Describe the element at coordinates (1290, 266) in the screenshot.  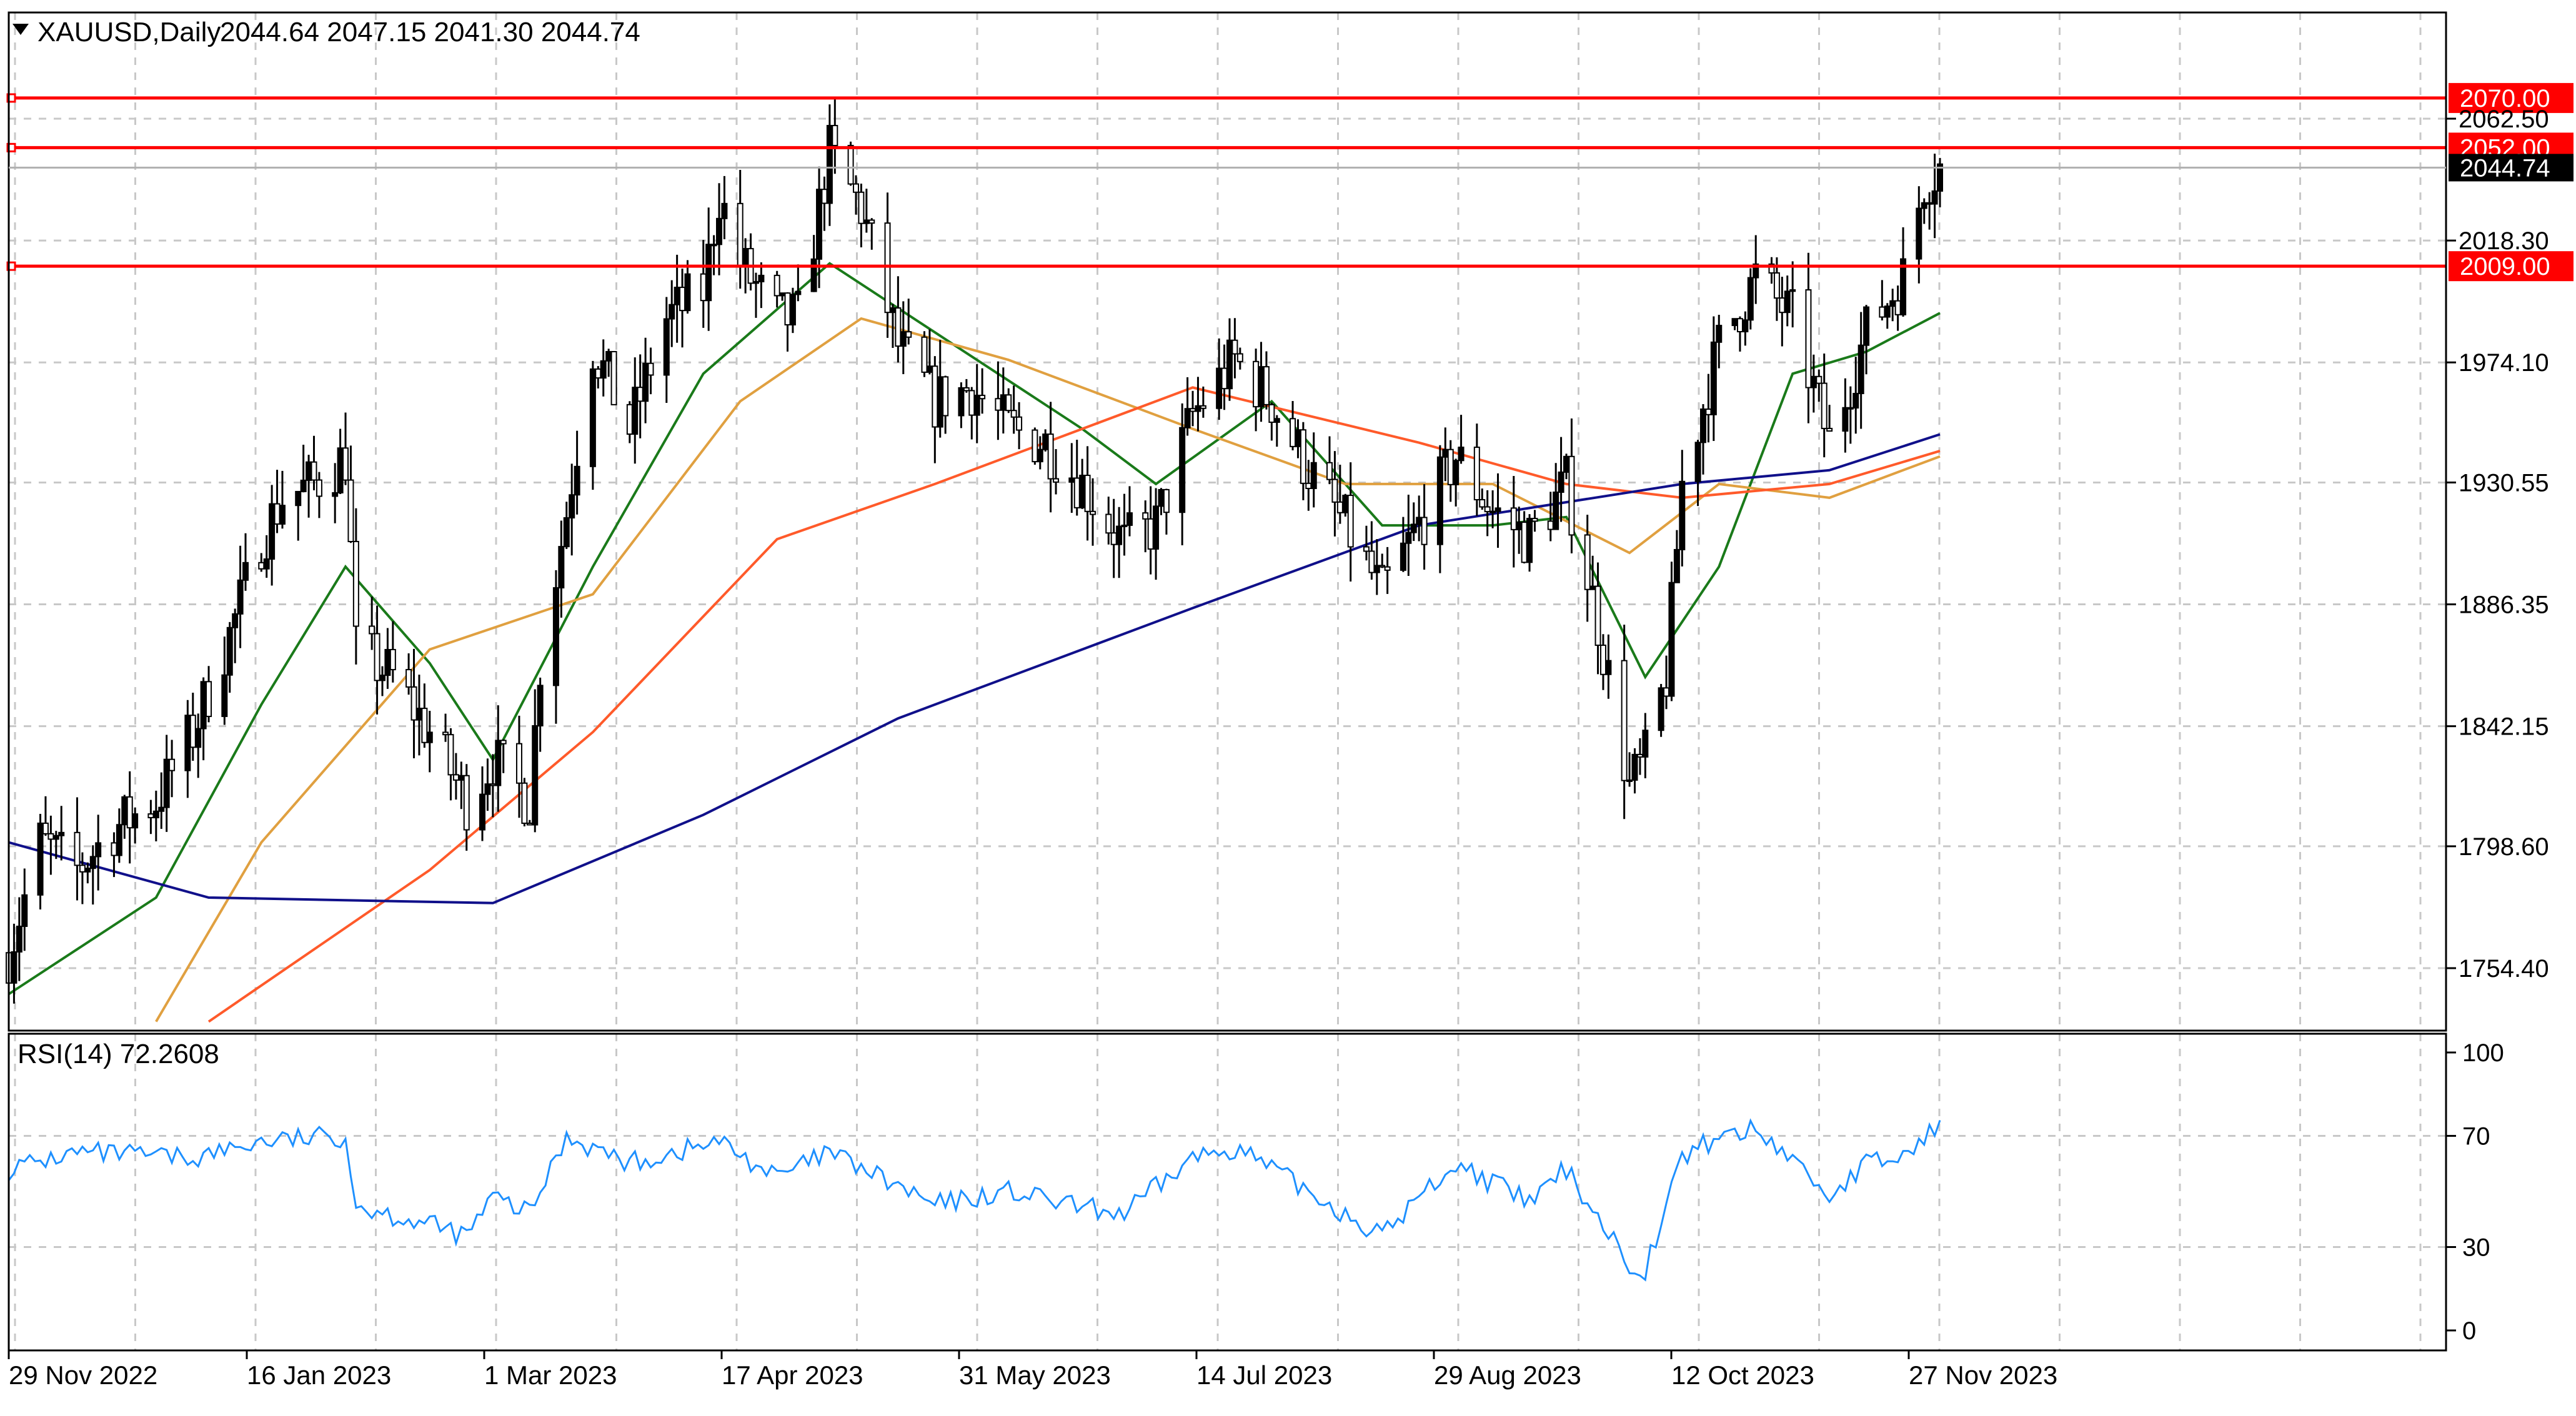
I see `level-line-2009.00: 2009.00` at that location.